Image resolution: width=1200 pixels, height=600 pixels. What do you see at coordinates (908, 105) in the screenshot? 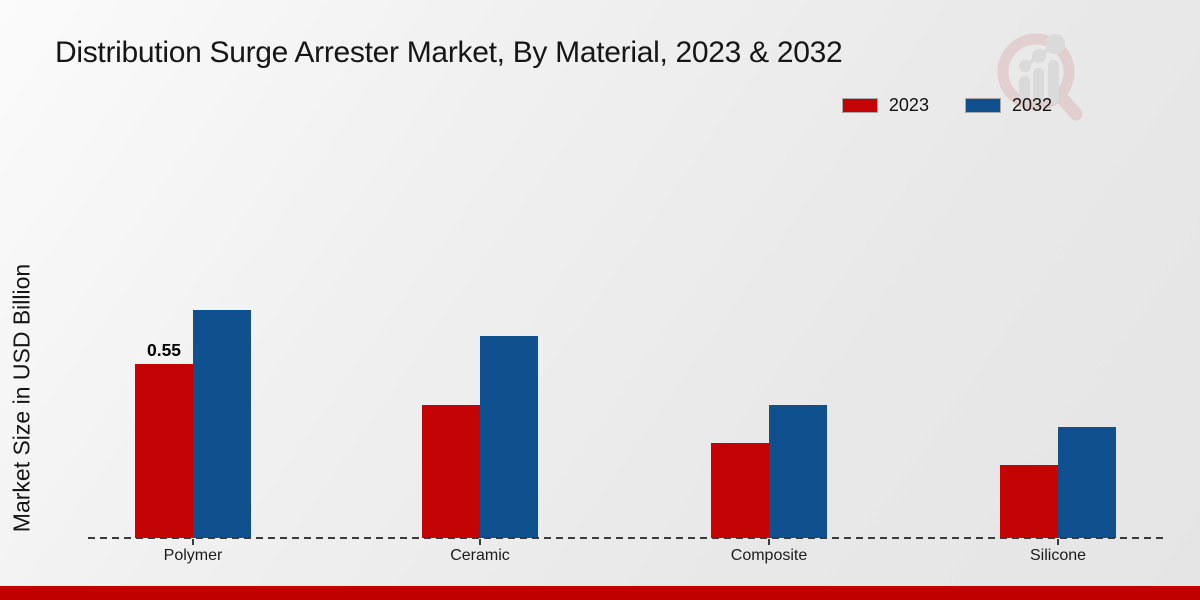
I see `legend-label-2023: 2023` at bounding box center [908, 105].